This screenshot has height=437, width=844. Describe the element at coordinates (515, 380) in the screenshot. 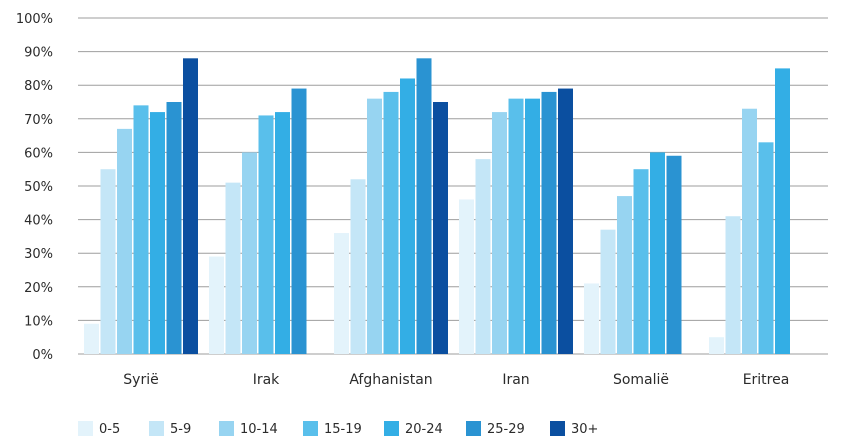

I see `x-category-label: Iran` at that location.